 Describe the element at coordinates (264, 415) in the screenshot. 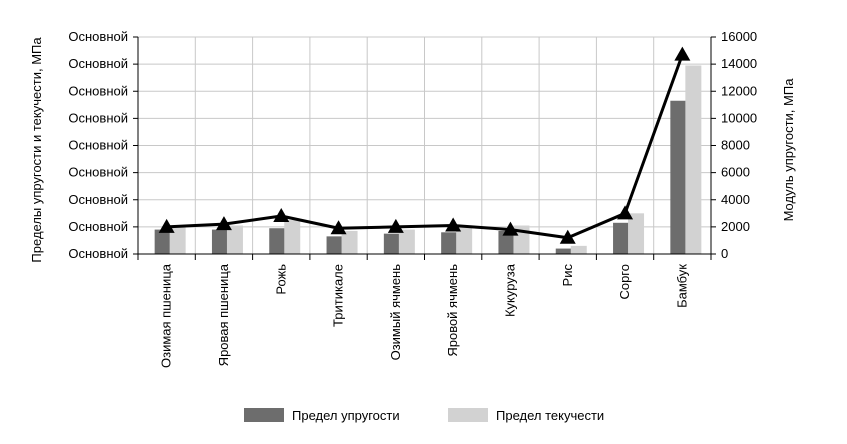

I see `legend-swatch-elastic-limit` at that location.